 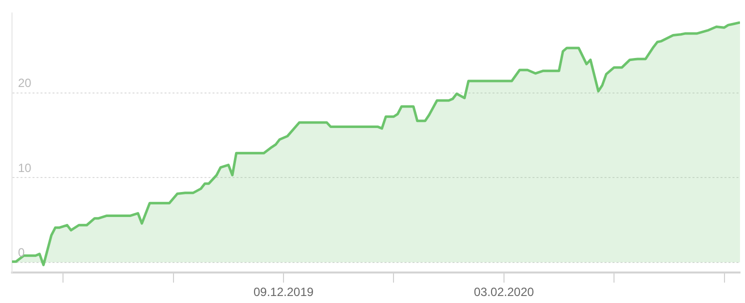 What do you see at coordinates (21, 253) in the screenshot?
I see `y-tick-label: 0` at bounding box center [21, 253].